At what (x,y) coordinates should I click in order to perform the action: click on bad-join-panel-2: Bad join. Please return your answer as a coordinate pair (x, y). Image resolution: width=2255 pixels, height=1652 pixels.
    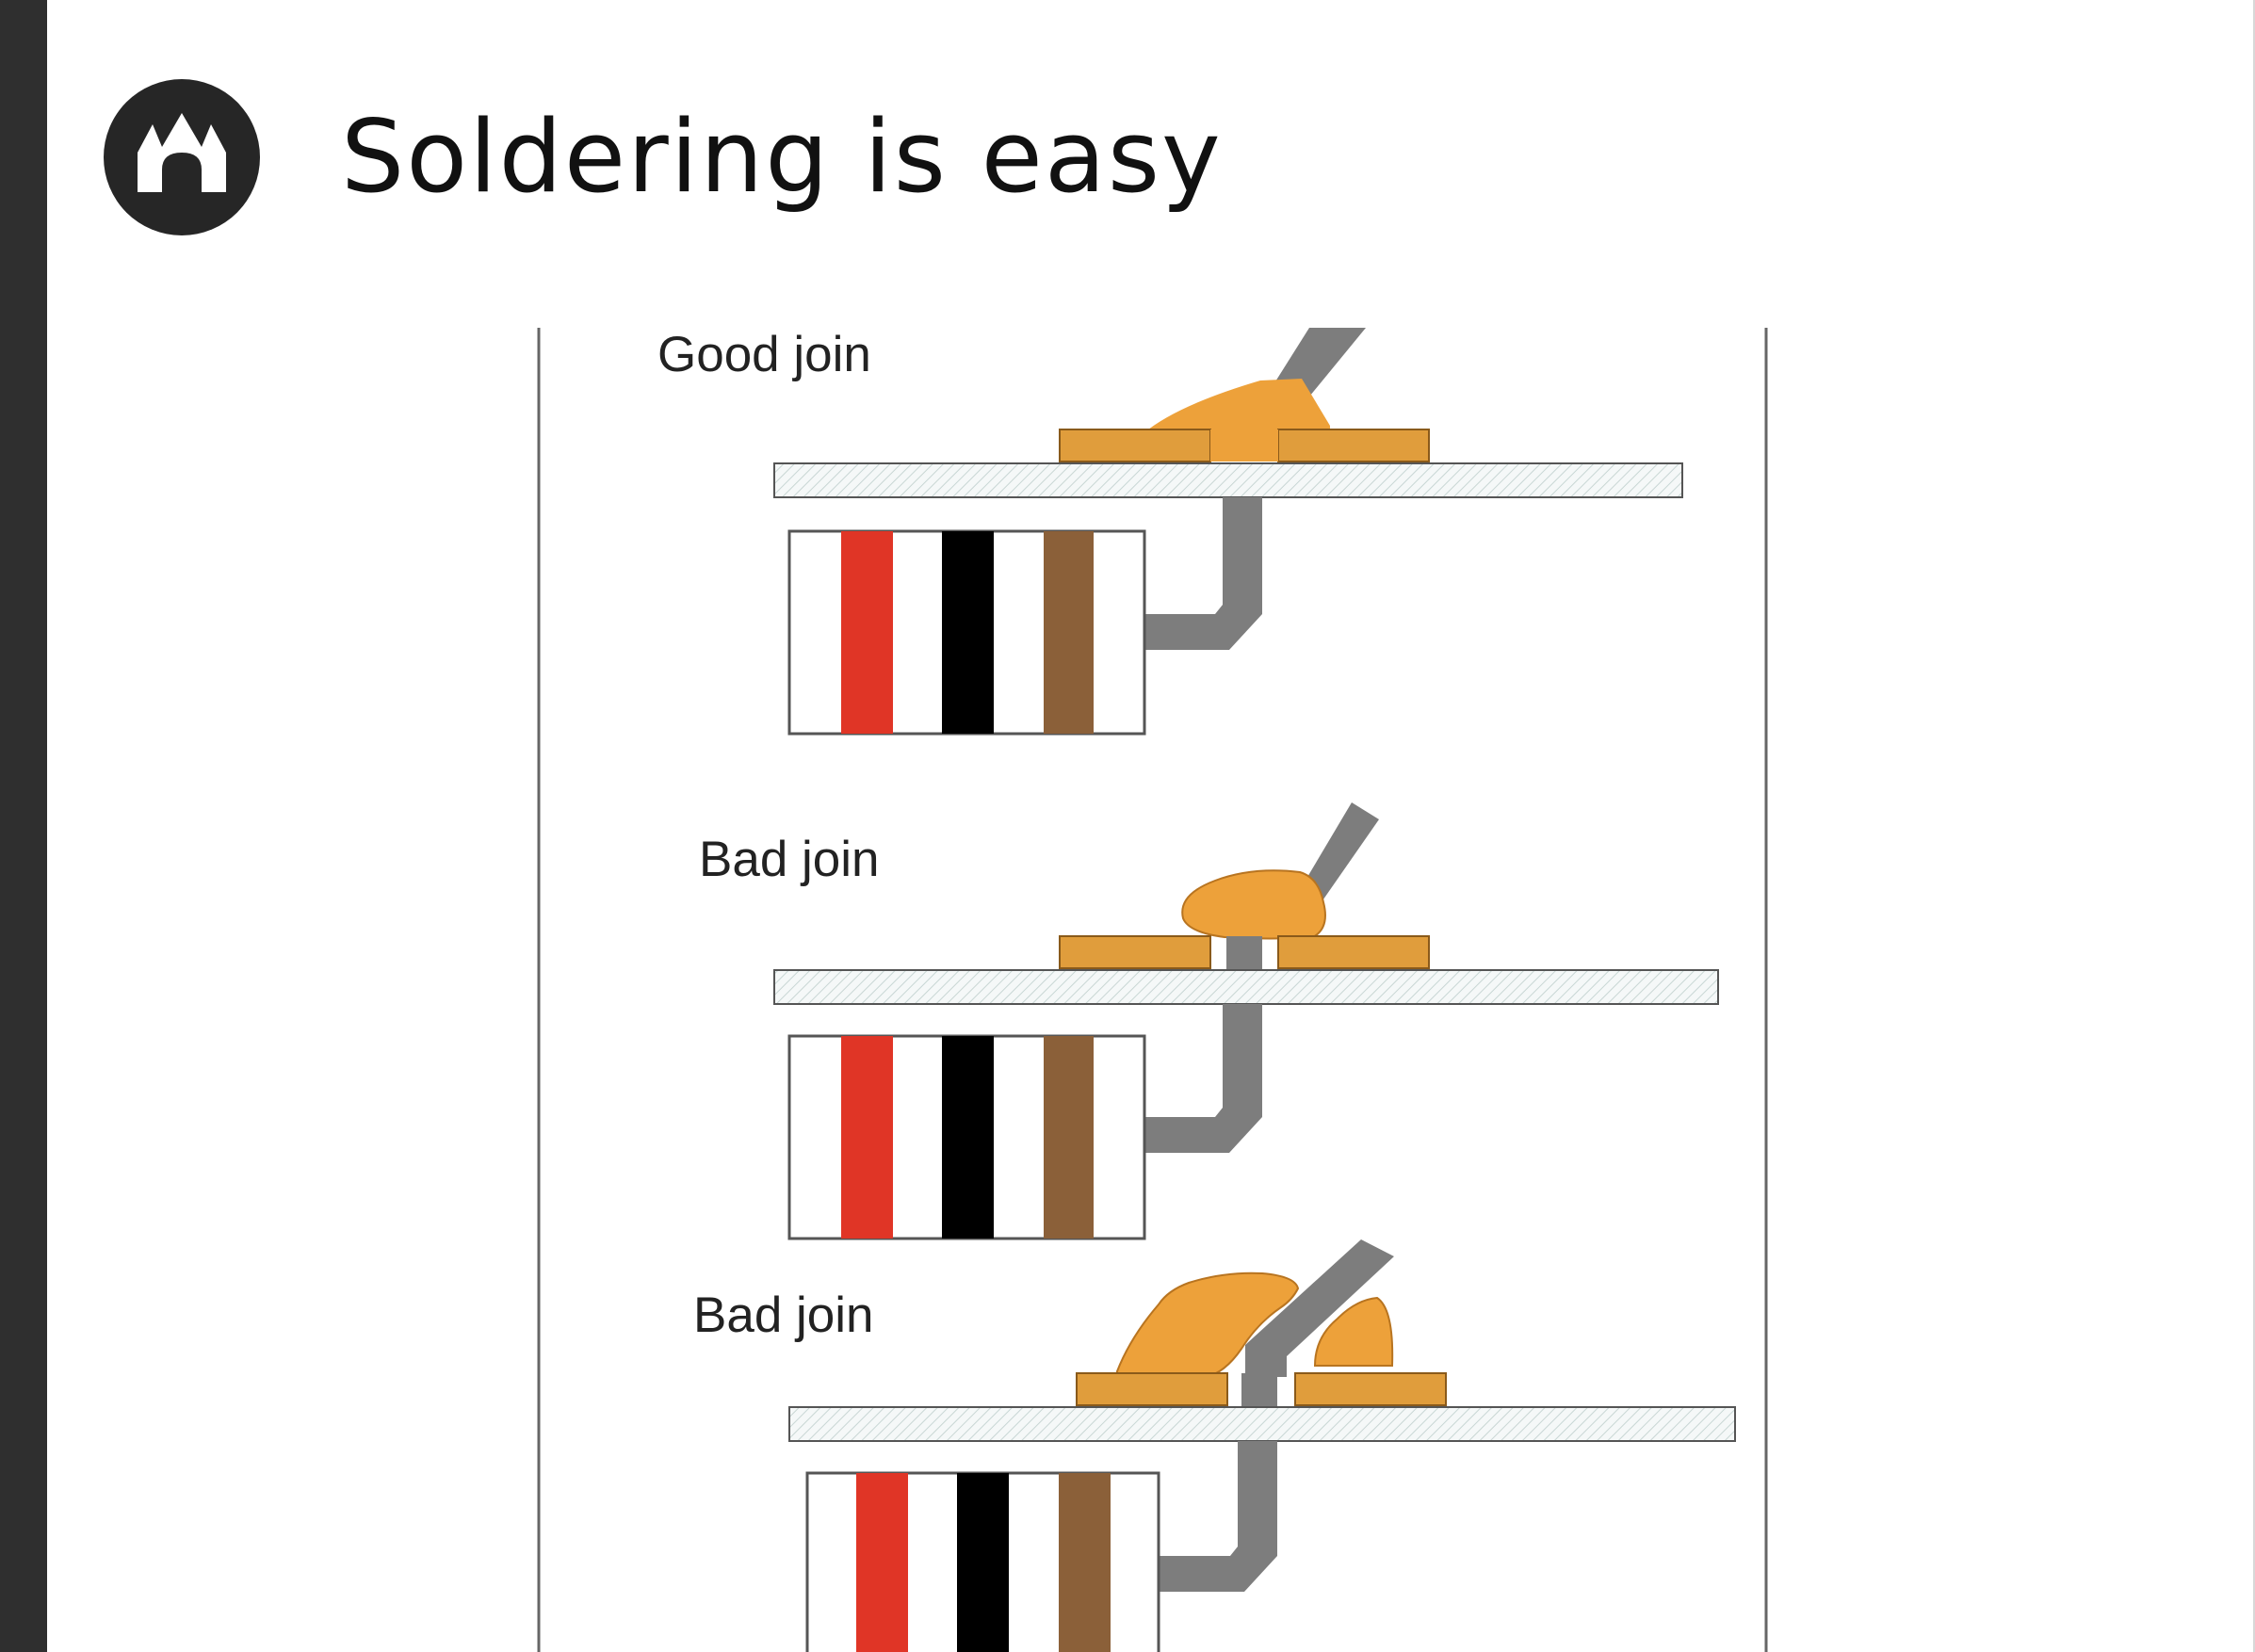
    Looking at the image, I should click on (1214, 1446).